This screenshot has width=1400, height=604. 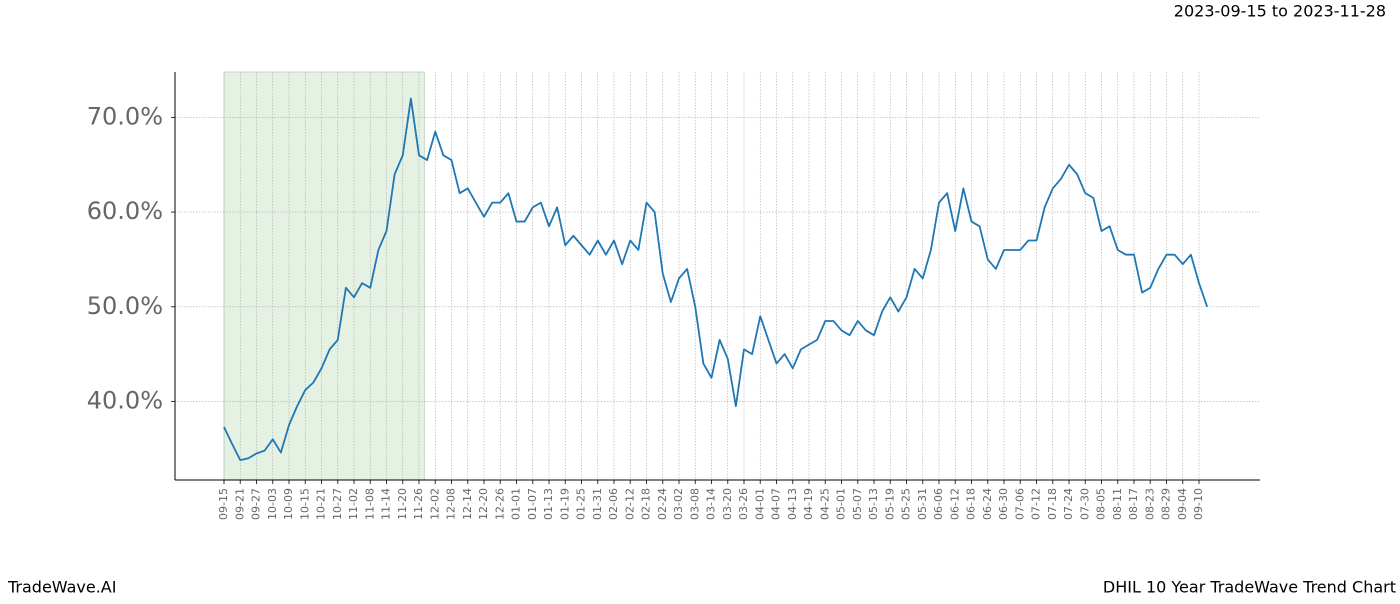 I want to click on x-tick-label: 08-05, so click(x=1101, y=504).